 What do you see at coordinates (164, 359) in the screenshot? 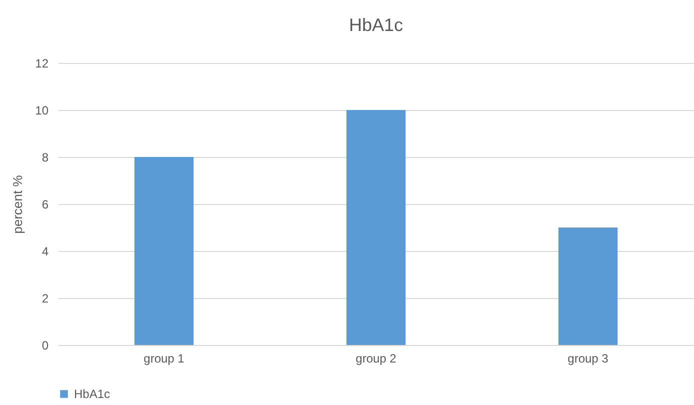
I see `x-tick-label: group 1` at bounding box center [164, 359].